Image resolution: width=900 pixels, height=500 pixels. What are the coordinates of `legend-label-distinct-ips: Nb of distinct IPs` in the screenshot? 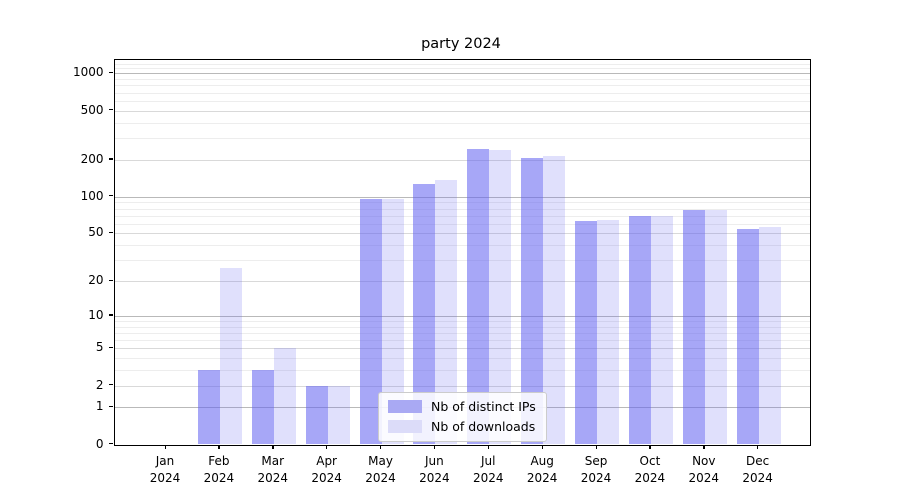 It's located at (483, 406).